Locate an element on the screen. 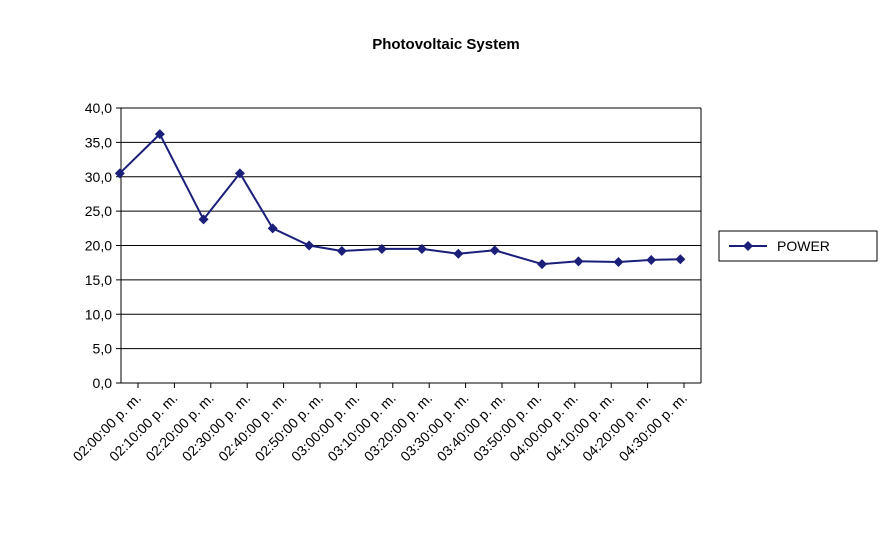 Image resolution: width=895 pixels, height=542 pixels. legend: POWER is located at coordinates (798, 246).